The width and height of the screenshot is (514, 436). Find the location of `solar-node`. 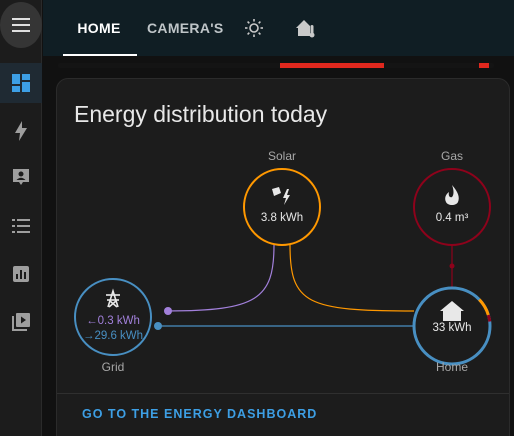

solar-node is located at coordinates (282, 207).